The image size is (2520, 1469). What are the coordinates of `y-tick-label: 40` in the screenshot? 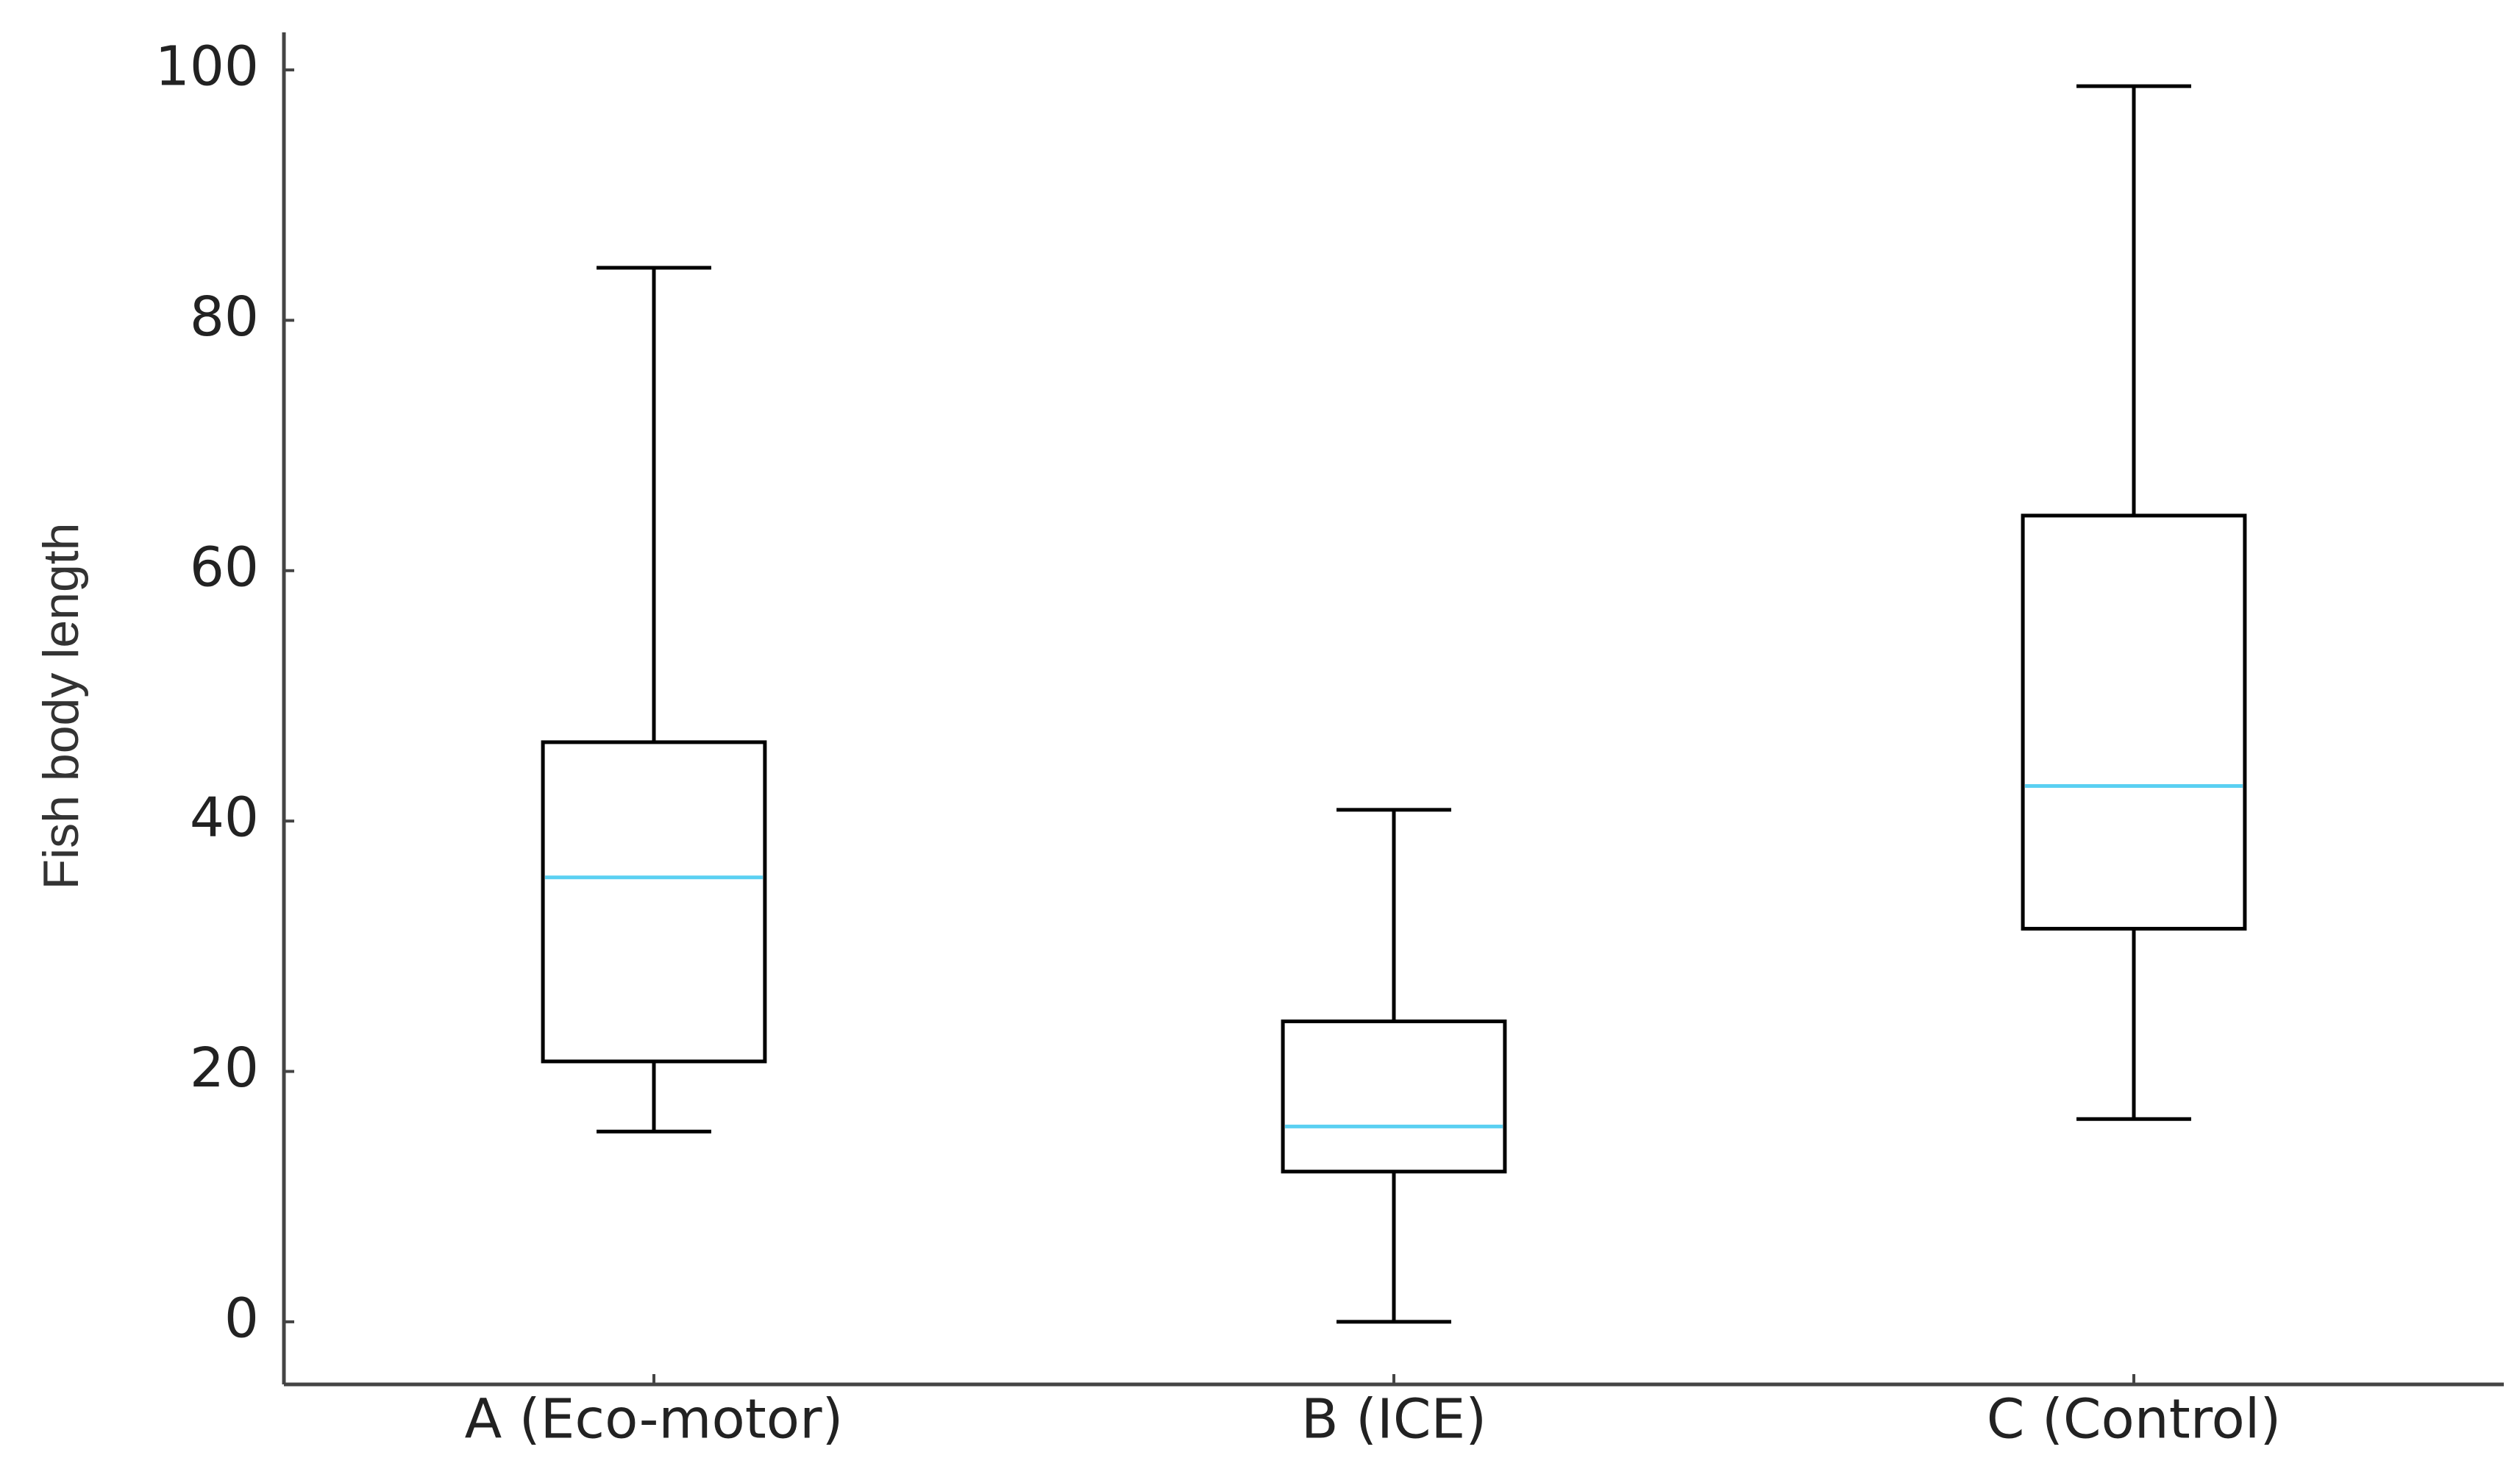 It's located at (225, 818).